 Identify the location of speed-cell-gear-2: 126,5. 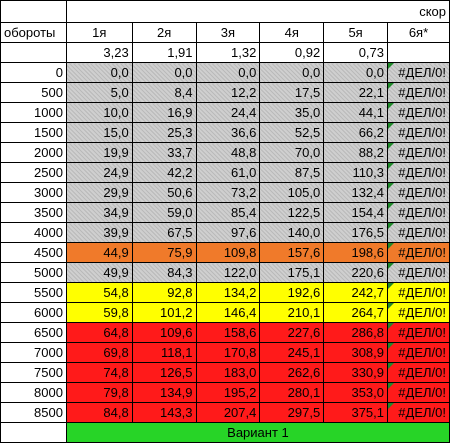
(164, 372).